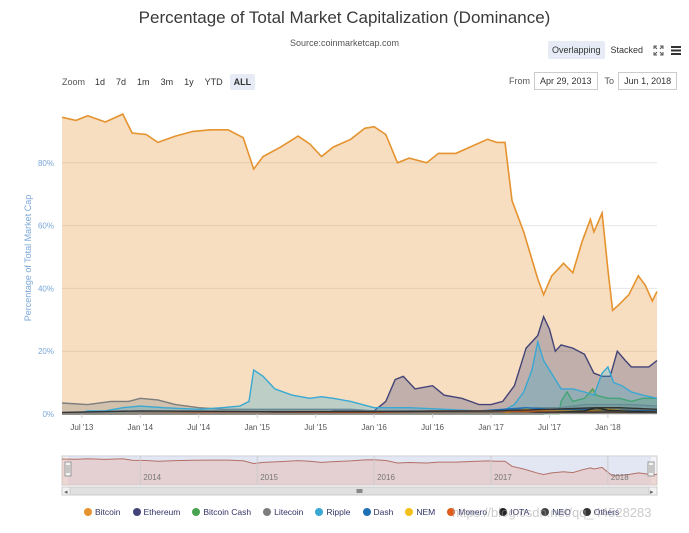 The height and width of the screenshot is (533, 689). I want to click on navigator-area, so click(359, 471).